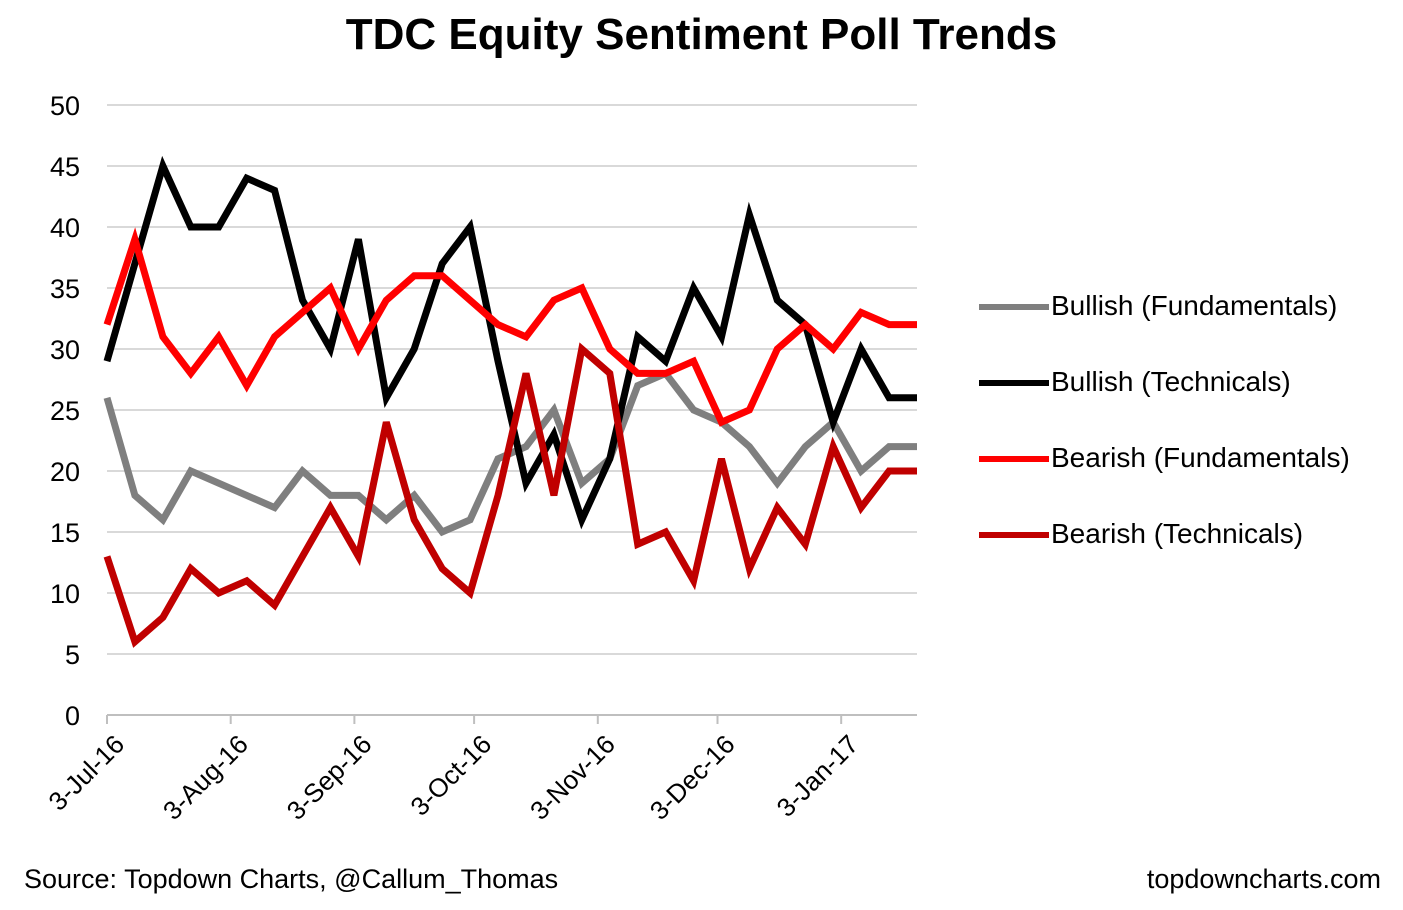 This screenshot has width=1403, height=910. What do you see at coordinates (1200, 457) in the screenshot?
I see `legend-label: Bearish (Fundamentals)` at bounding box center [1200, 457].